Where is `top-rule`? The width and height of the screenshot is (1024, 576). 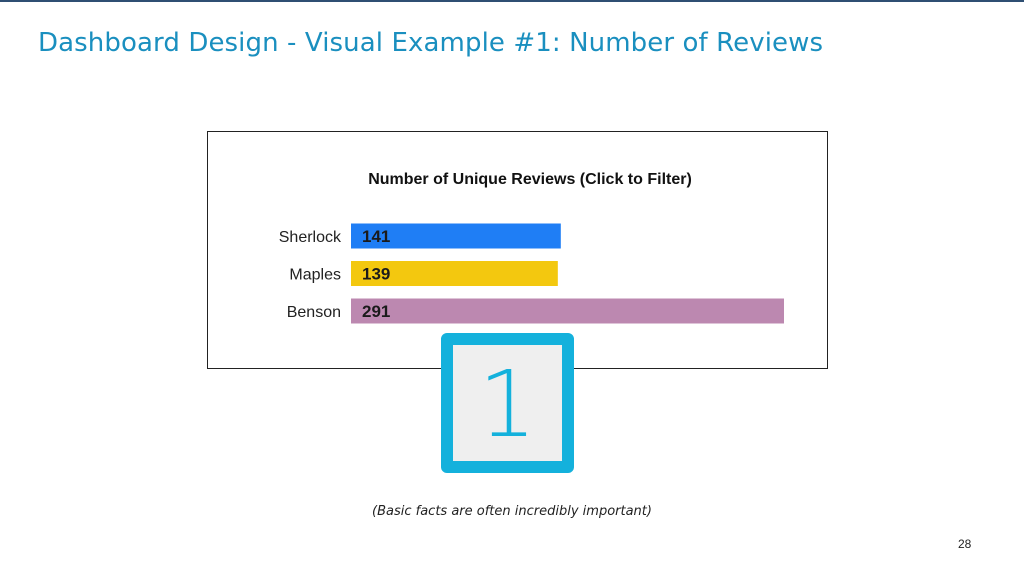 top-rule is located at coordinates (512, 1).